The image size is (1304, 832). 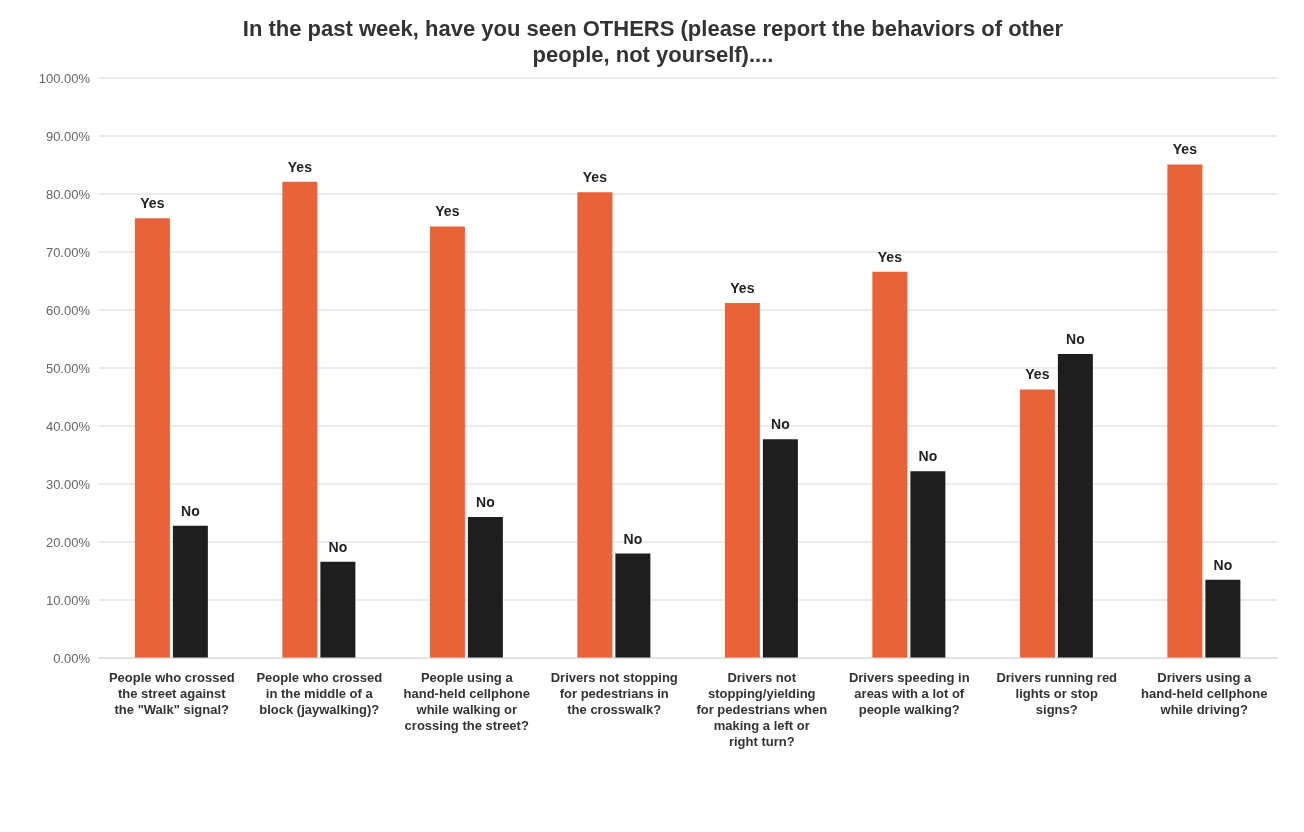 What do you see at coordinates (1204, 693) in the screenshot?
I see `x-tick-label: Drivers using a hand-held cellphone while driving?` at bounding box center [1204, 693].